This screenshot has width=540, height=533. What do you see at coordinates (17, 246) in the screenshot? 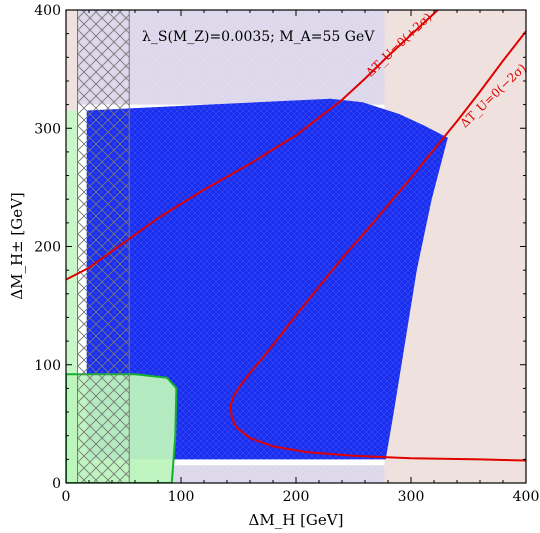
I see `y-axis-label: ΔM_H± [GeV]` at bounding box center [17, 246].